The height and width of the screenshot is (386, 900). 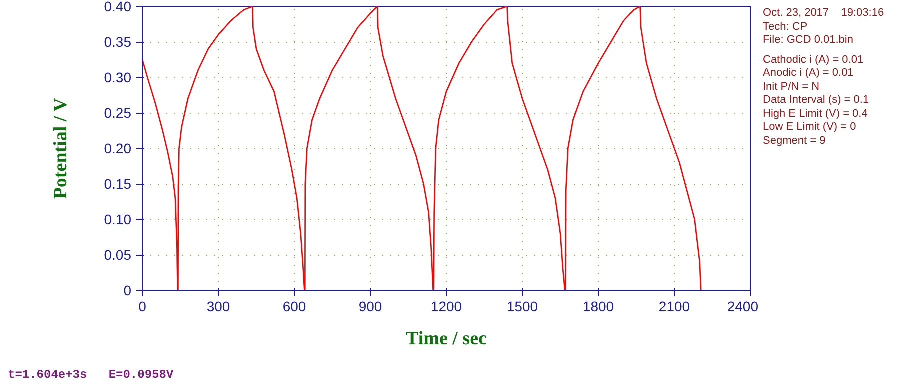 What do you see at coordinates (128, 290) in the screenshot?
I see `y-tick-label: 0` at bounding box center [128, 290].